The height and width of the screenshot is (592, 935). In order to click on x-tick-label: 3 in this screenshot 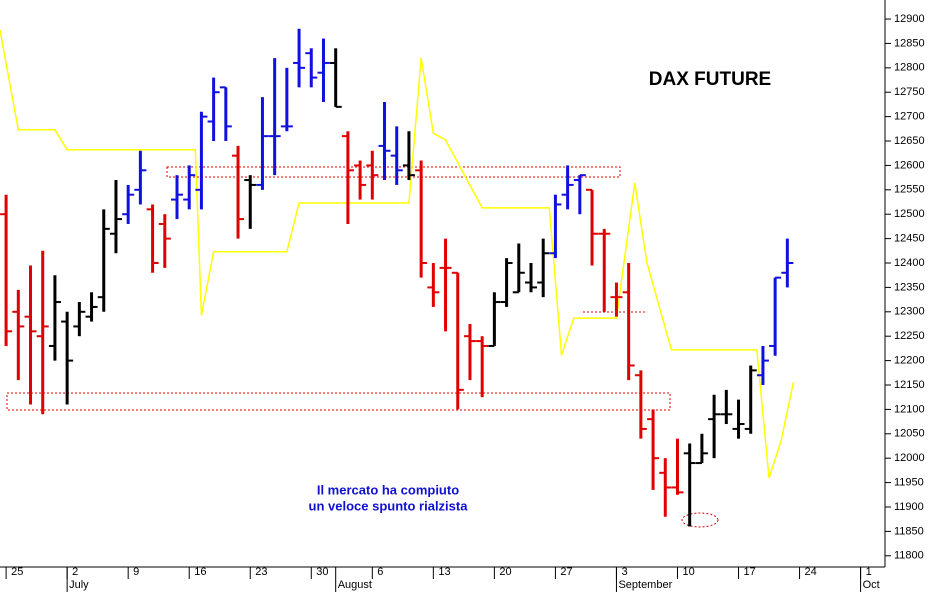, I will do `click(624, 572)`.